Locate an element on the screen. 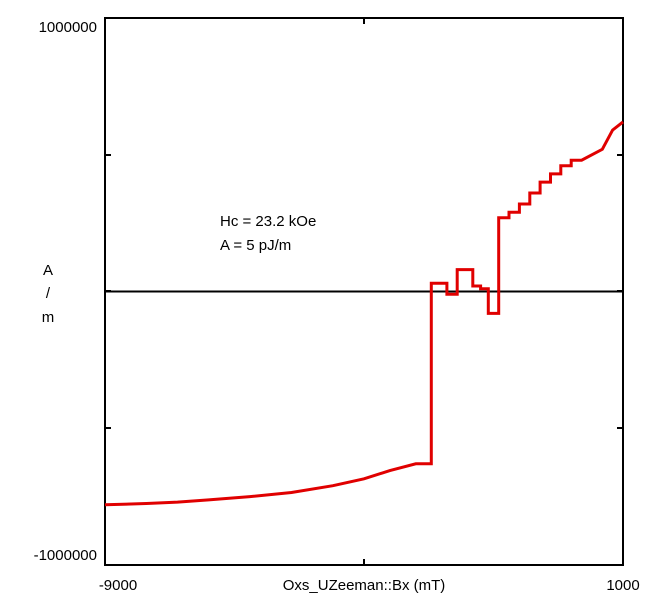 This screenshot has width=647, height=600. y-axis-title-line-2: / is located at coordinates (48, 293).